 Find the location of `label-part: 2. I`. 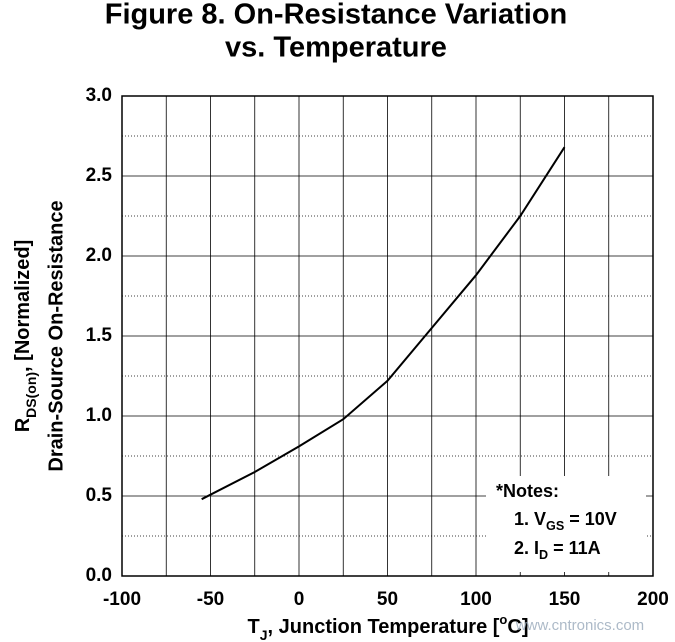

label-part: 2. I is located at coordinates (526, 548).